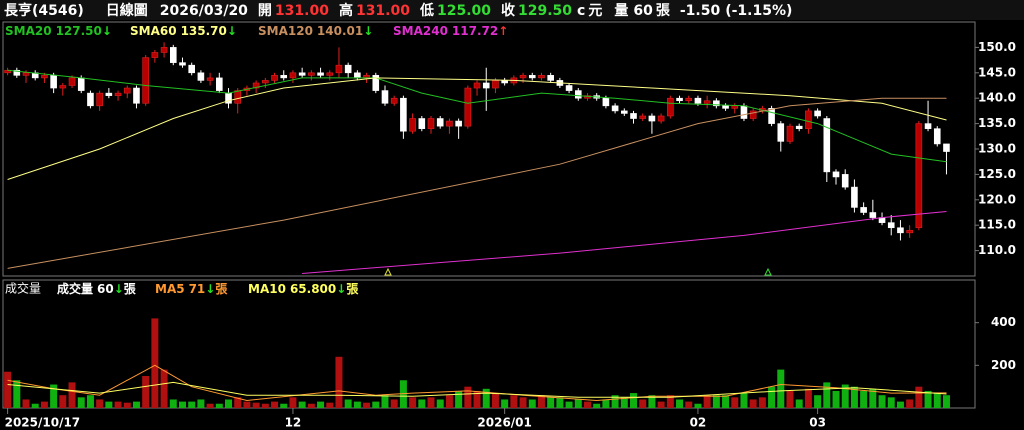 The width and height of the screenshot is (1024, 430). I want to click on legend-name: SMA240, so click(420, 31).